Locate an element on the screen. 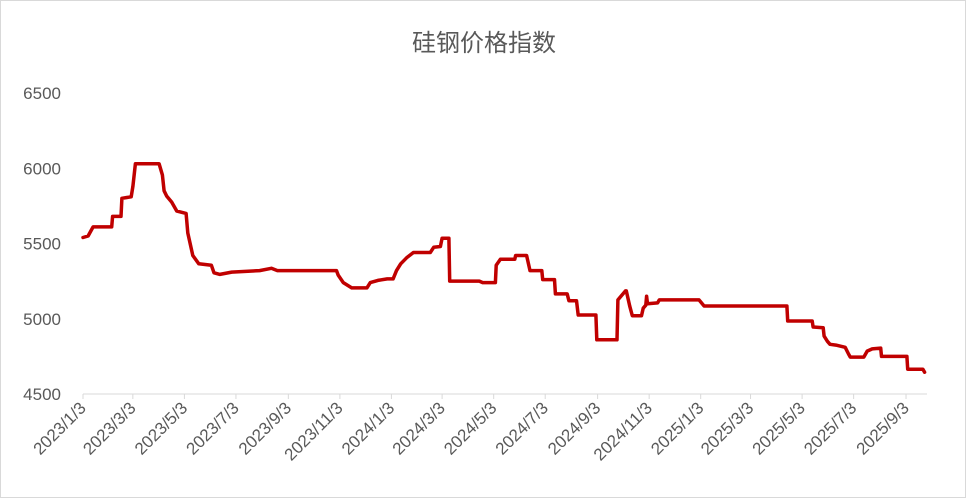 The image size is (966, 498). y-tick-label: 4500 is located at coordinates (42, 394).